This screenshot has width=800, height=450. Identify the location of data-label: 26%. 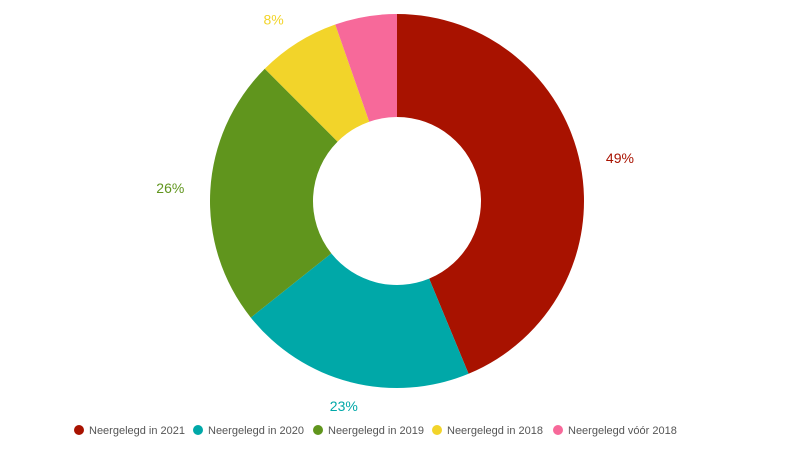
(170, 188).